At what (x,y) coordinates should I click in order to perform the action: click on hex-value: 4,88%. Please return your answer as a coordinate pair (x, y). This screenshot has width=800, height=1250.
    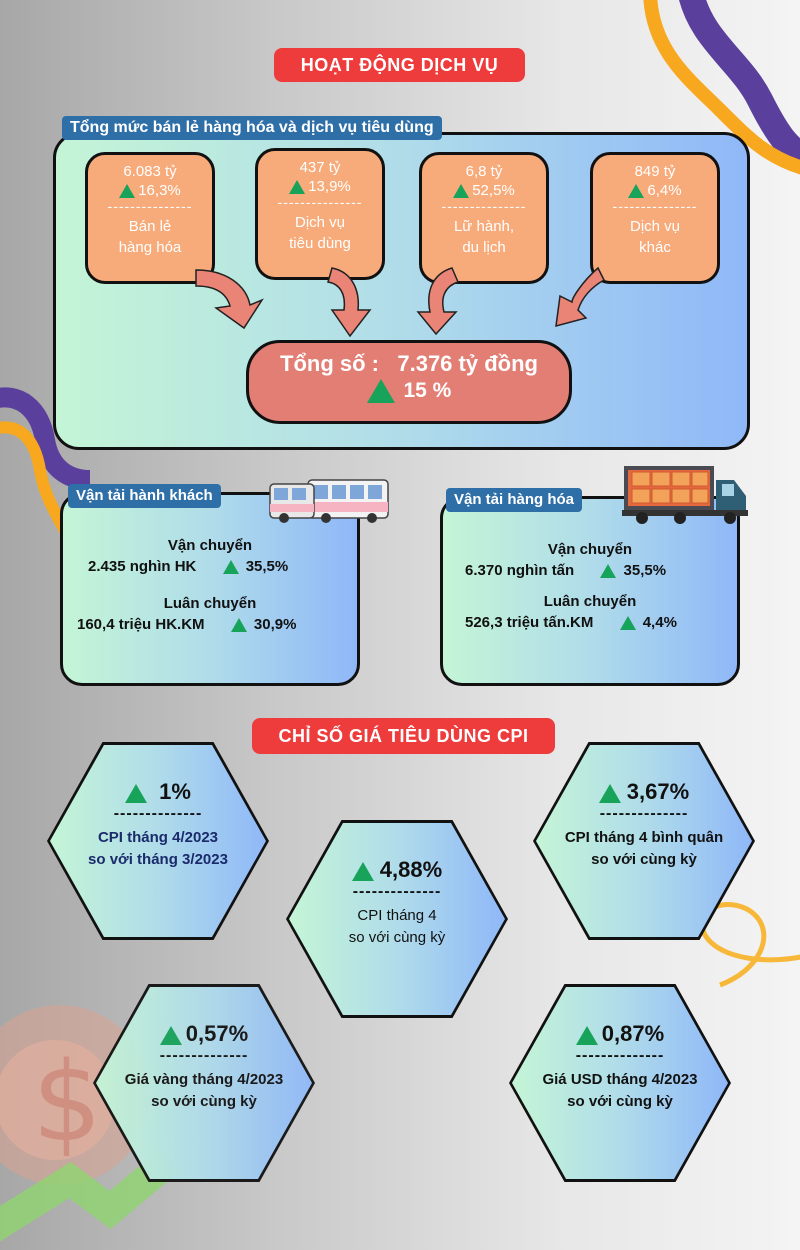
    Looking at the image, I should click on (411, 869).